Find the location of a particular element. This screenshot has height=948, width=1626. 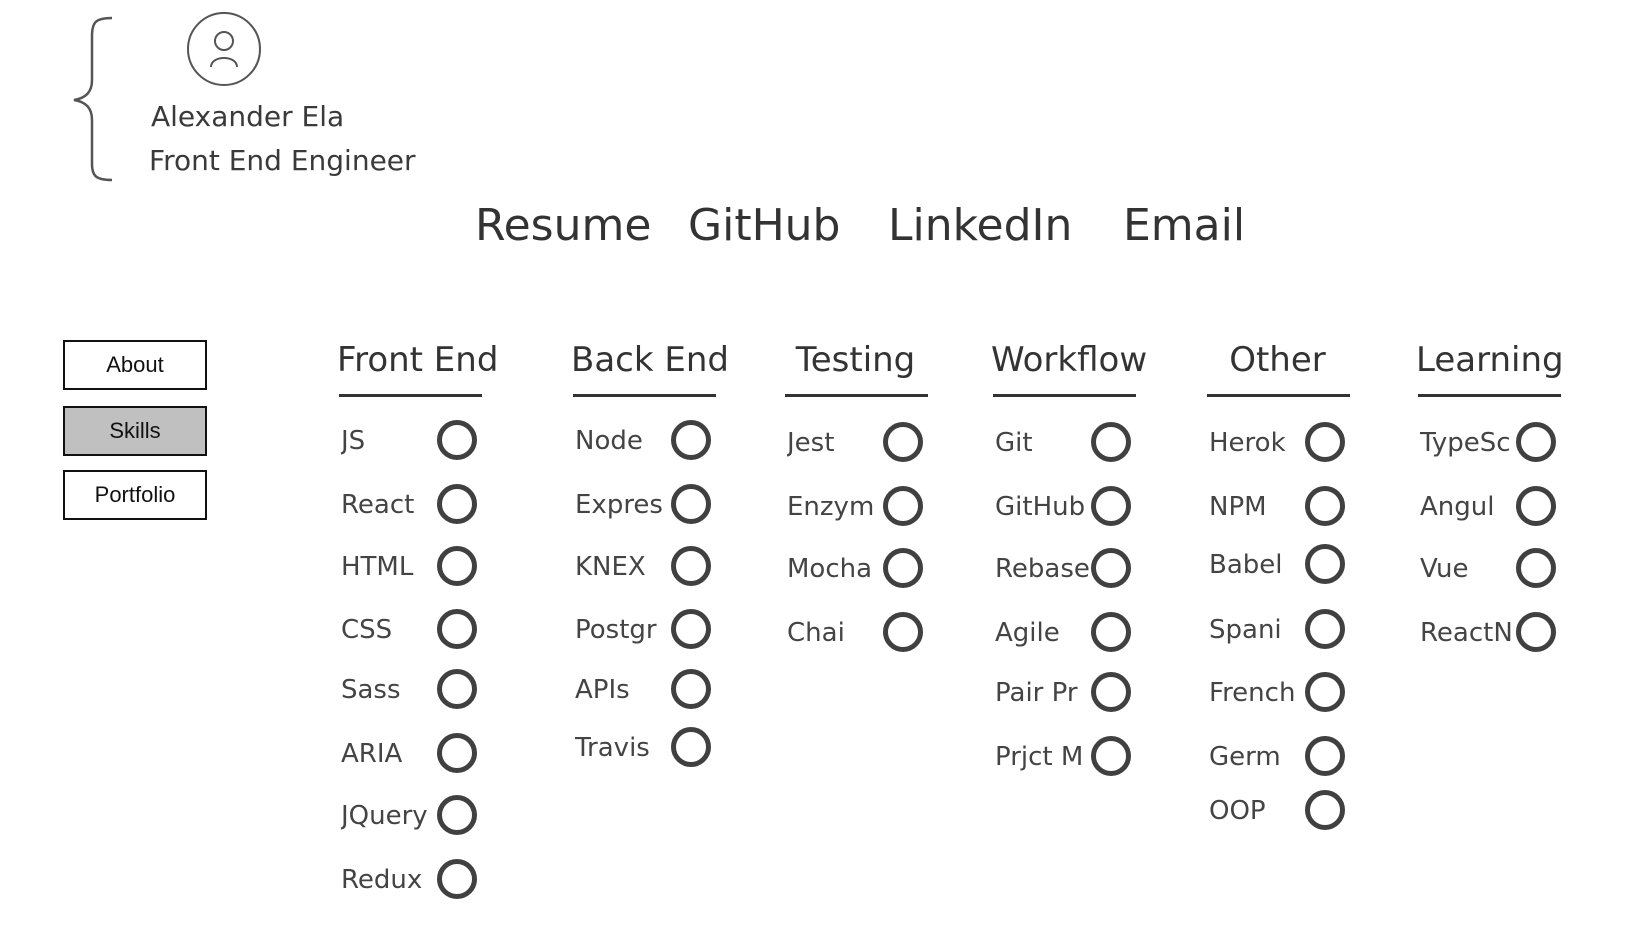

skill-row: Node is located at coordinates (650, 440).